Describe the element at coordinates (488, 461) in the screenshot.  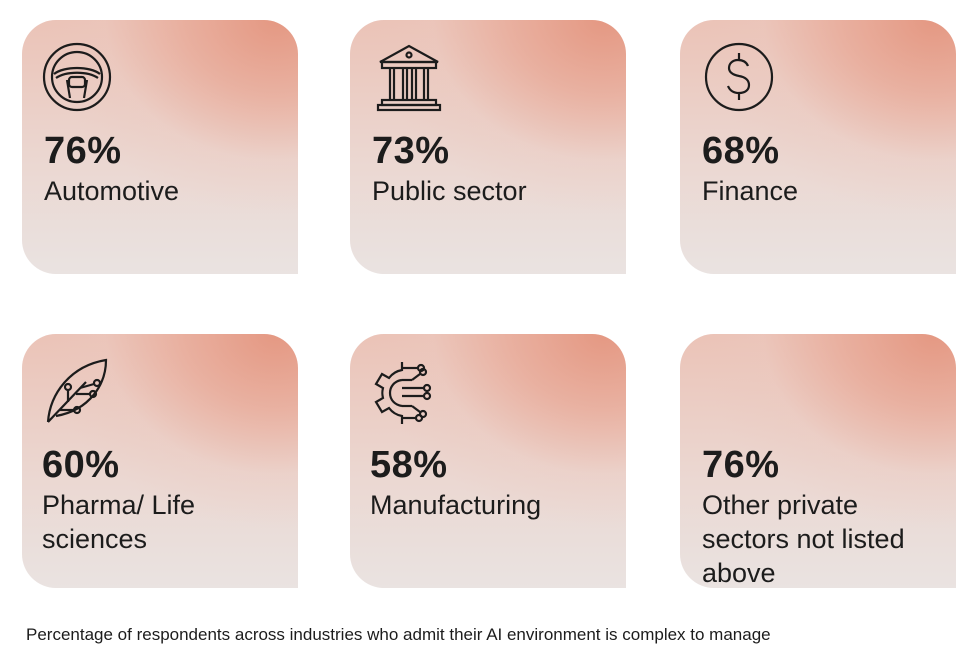
I see `stat-card-manufacturing: 58% Manufacturing` at that location.